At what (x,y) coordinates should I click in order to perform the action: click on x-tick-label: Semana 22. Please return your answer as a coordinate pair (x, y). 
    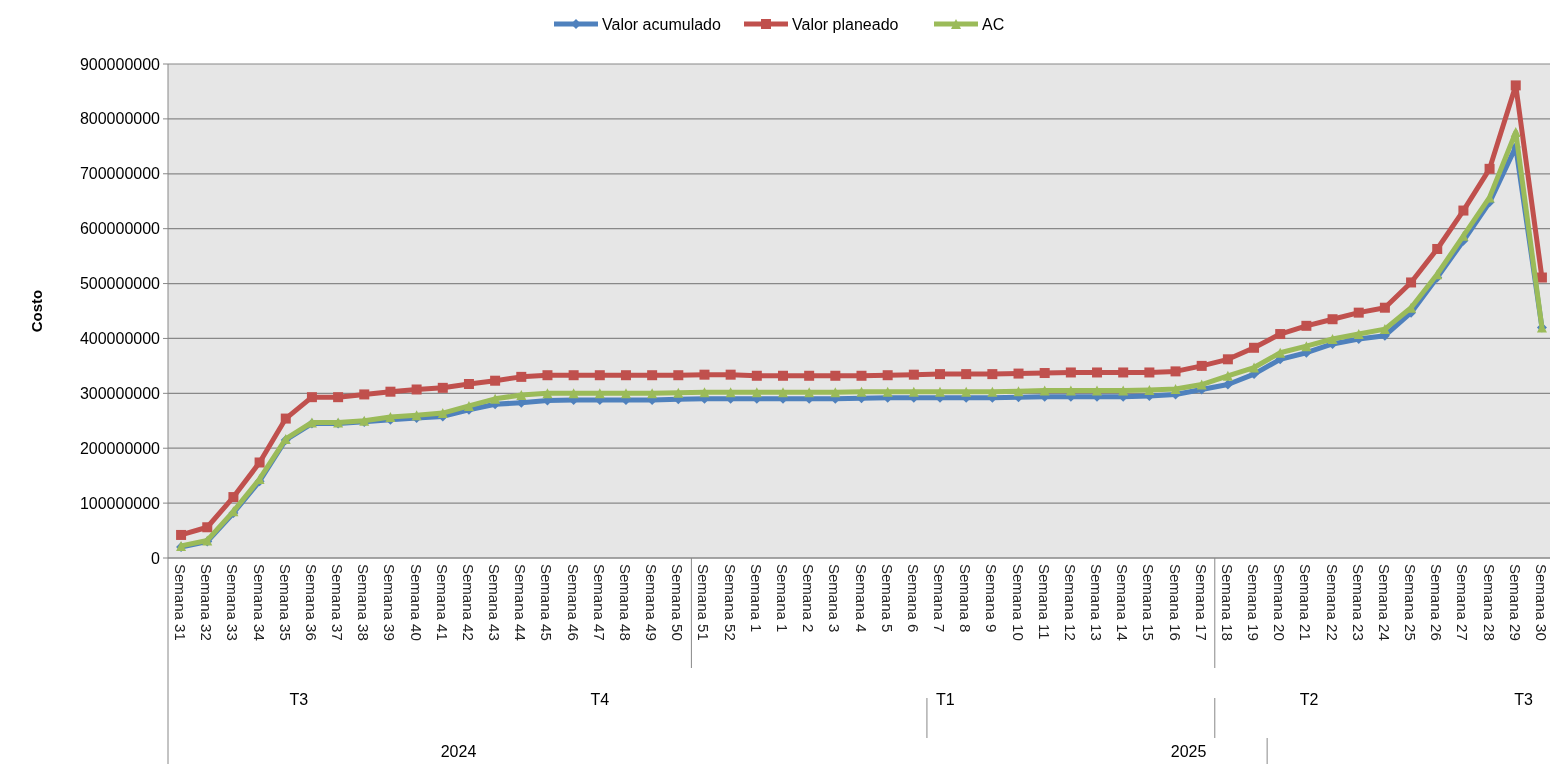
    Looking at the image, I should click on (1332, 602).